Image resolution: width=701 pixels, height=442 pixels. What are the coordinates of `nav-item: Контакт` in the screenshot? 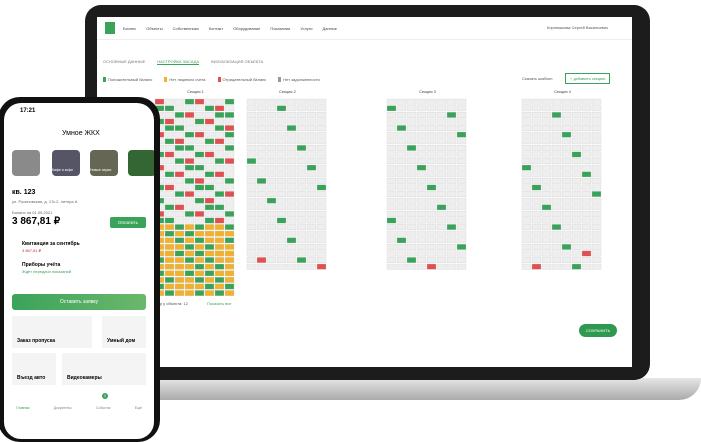 It's located at (216, 28).